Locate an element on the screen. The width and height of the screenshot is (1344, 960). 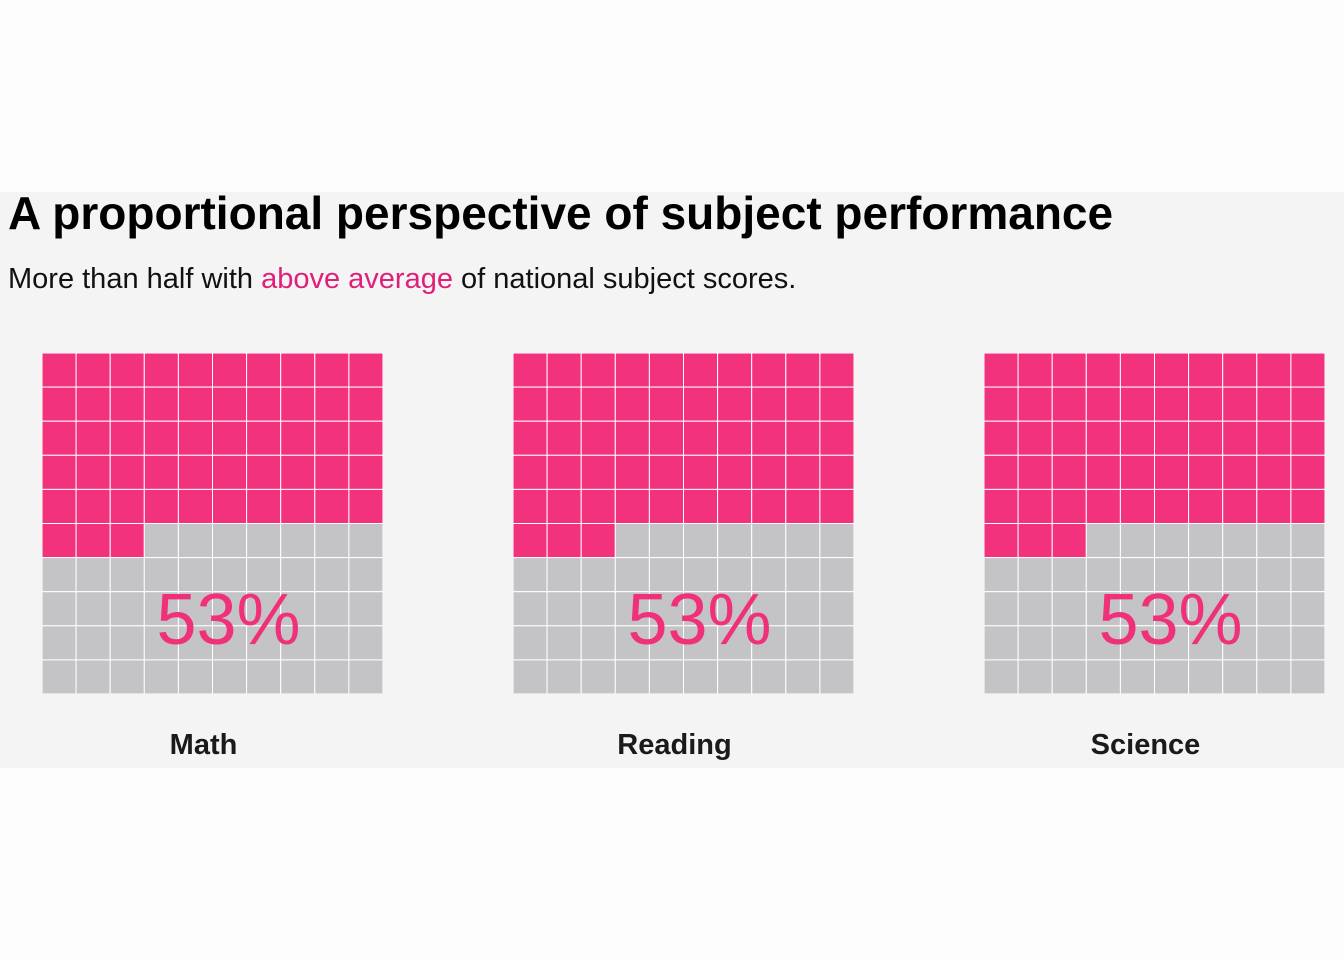
subtitle-text-start: More than half with is located at coordinates (135, 279).